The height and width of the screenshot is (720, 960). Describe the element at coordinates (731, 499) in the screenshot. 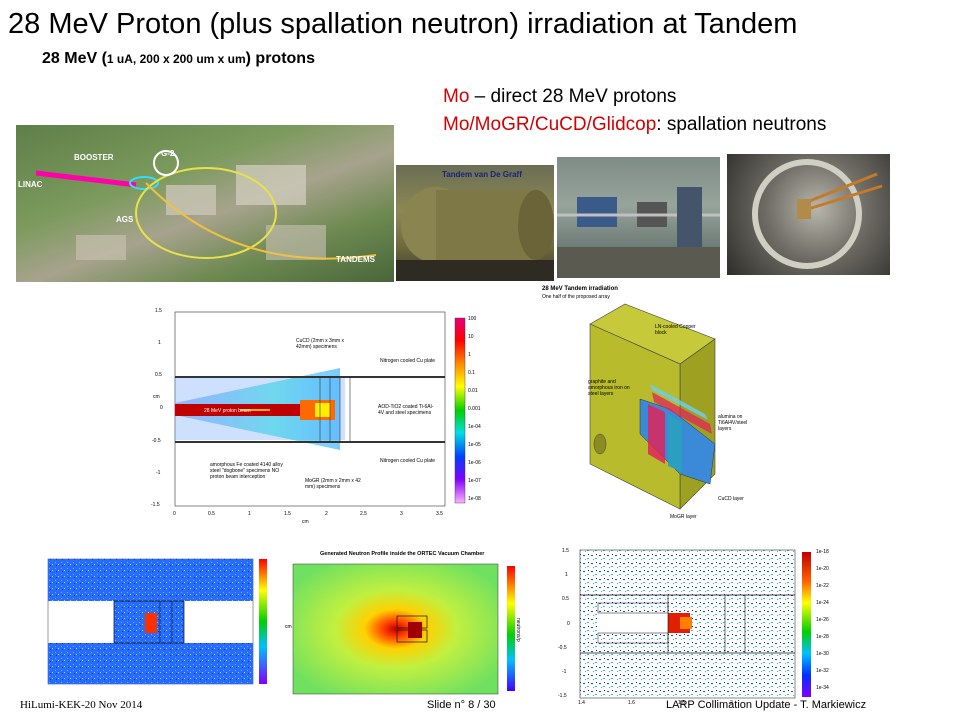

I see `label-cucd-layer: CuCD layer` at that location.